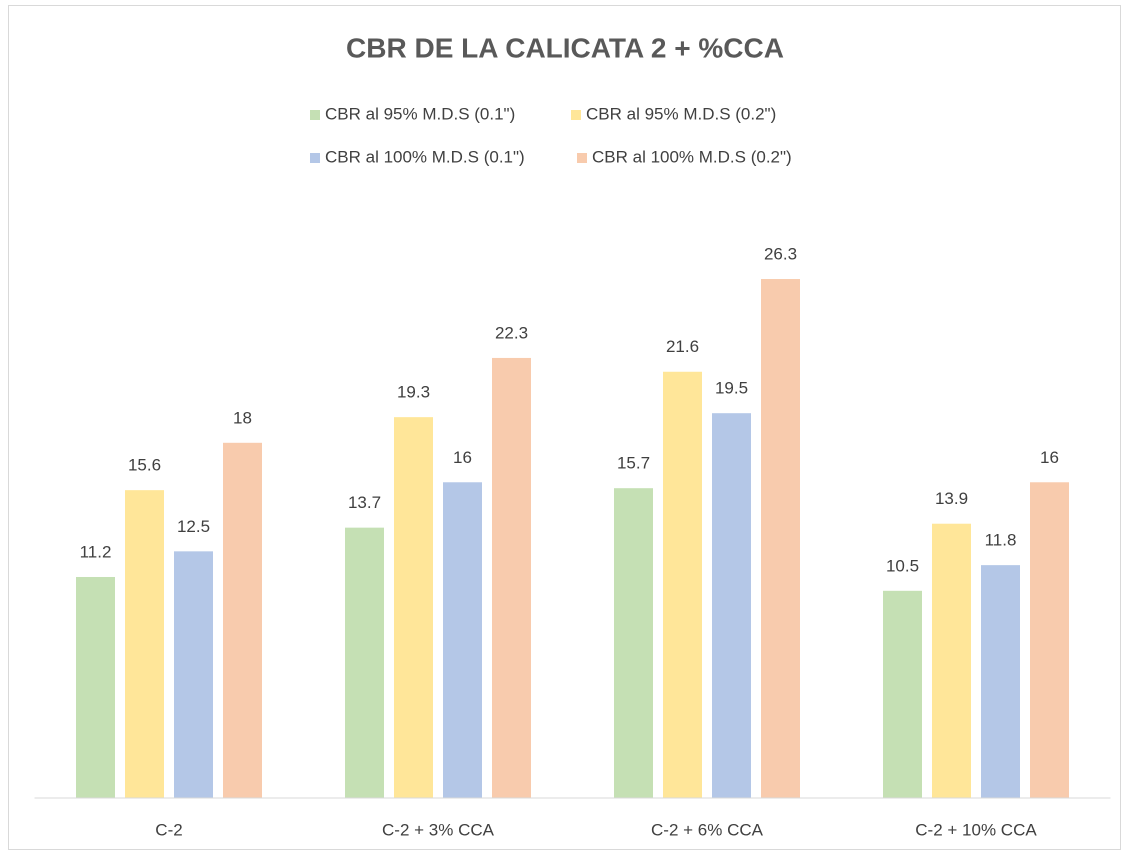  I want to click on x-tick-label: C-2 + 3% CCA, so click(438, 829).